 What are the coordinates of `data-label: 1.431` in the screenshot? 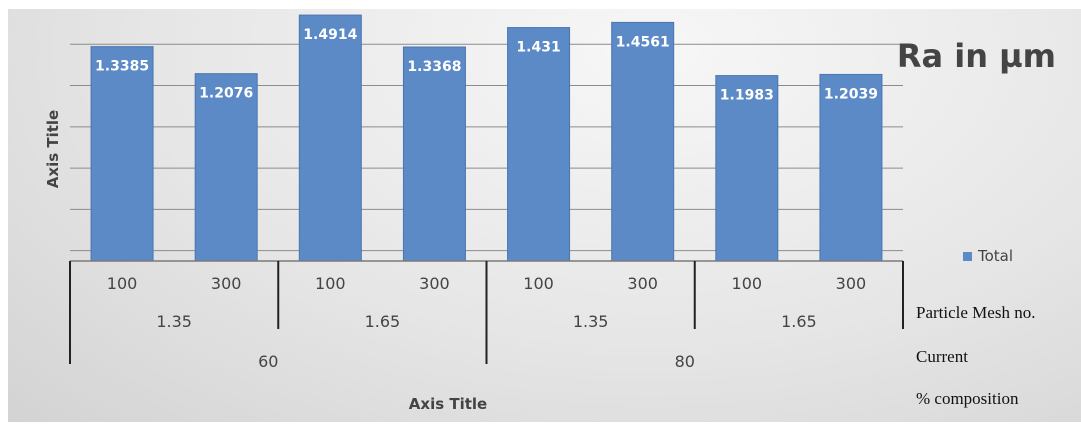 It's located at (538, 48).